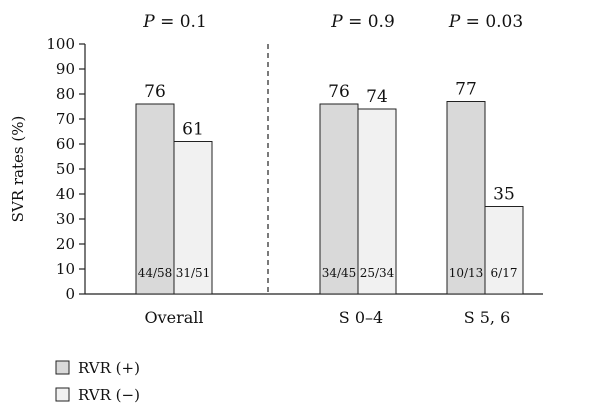  What do you see at coordinates (65, 169) in the screenshot?
I see `y-tick-label: 50` at bounding box center [65, 169].